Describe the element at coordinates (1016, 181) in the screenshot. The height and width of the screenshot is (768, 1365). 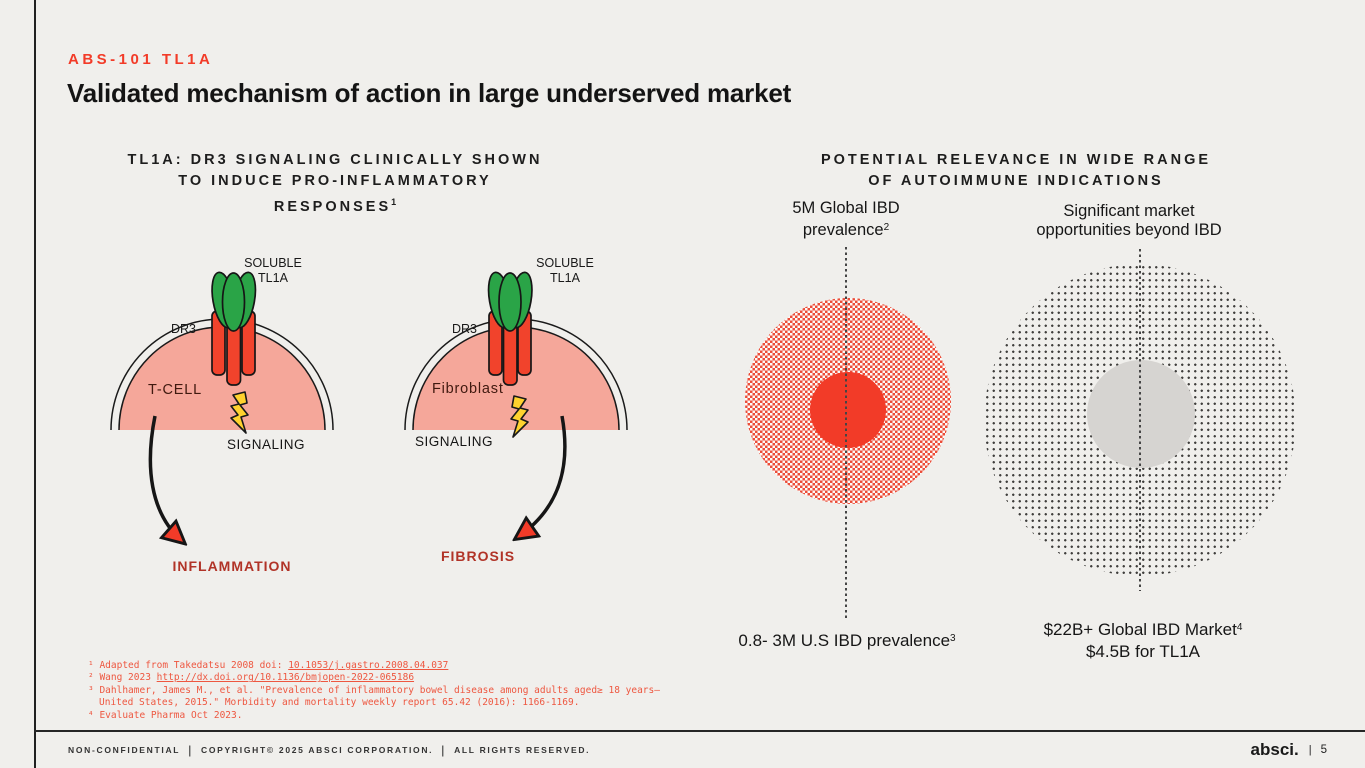
I see `right-heading-line2: OF AUTOIMMUNE INDICATIONS` at that location.